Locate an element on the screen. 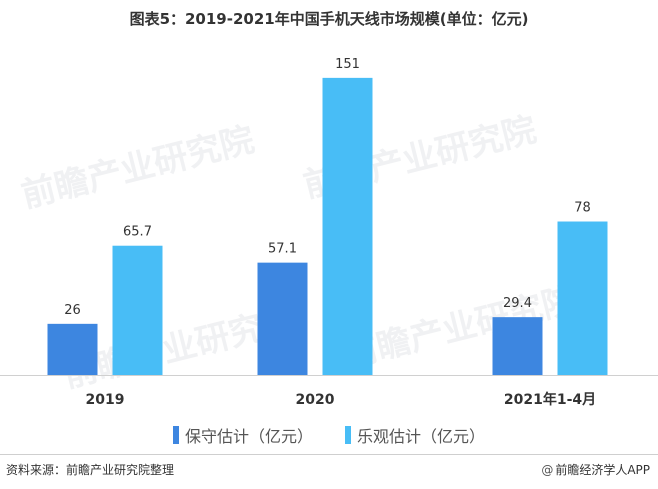 The height and width of the screenshot is (489, 658). legend-item-conservative: 保守估计（亿元） is located at coordinates (242, 435).